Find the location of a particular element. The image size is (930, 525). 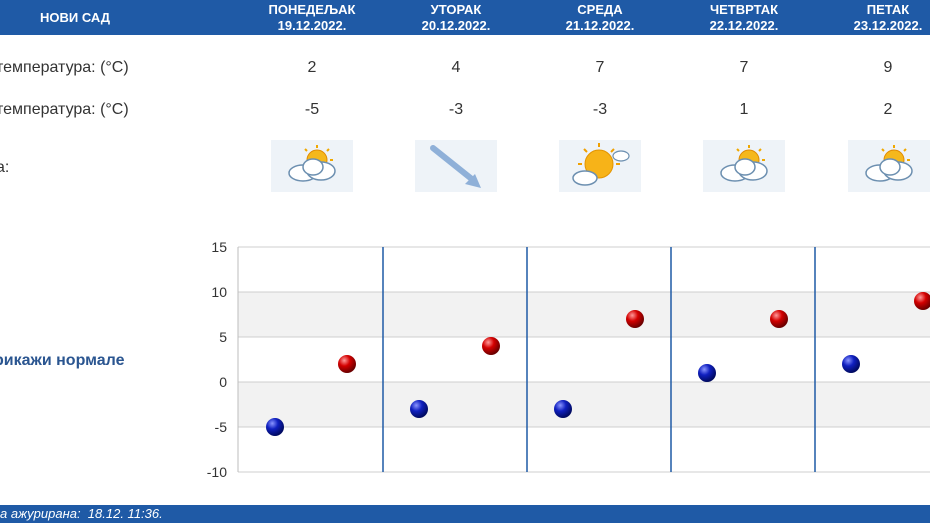

y-tick-label: -5 is located at coordinates (221, 427).